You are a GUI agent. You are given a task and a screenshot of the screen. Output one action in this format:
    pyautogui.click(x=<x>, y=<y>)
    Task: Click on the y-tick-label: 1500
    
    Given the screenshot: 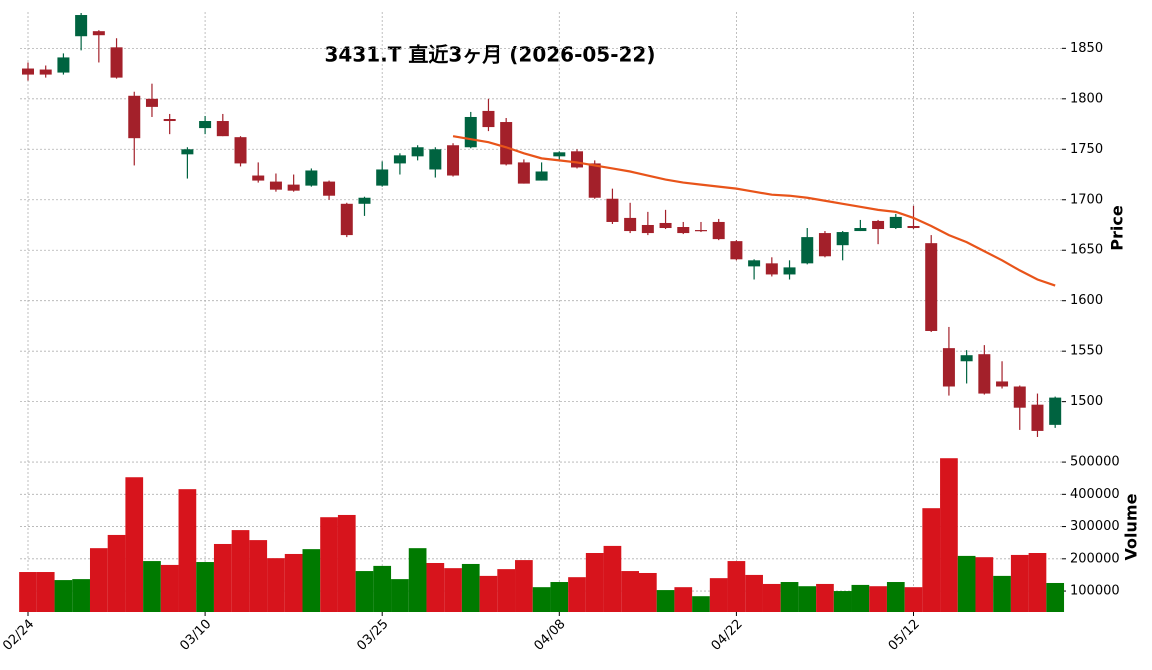 What is the action you would take?
    pyautogui.click(x=1086, y=401)
    